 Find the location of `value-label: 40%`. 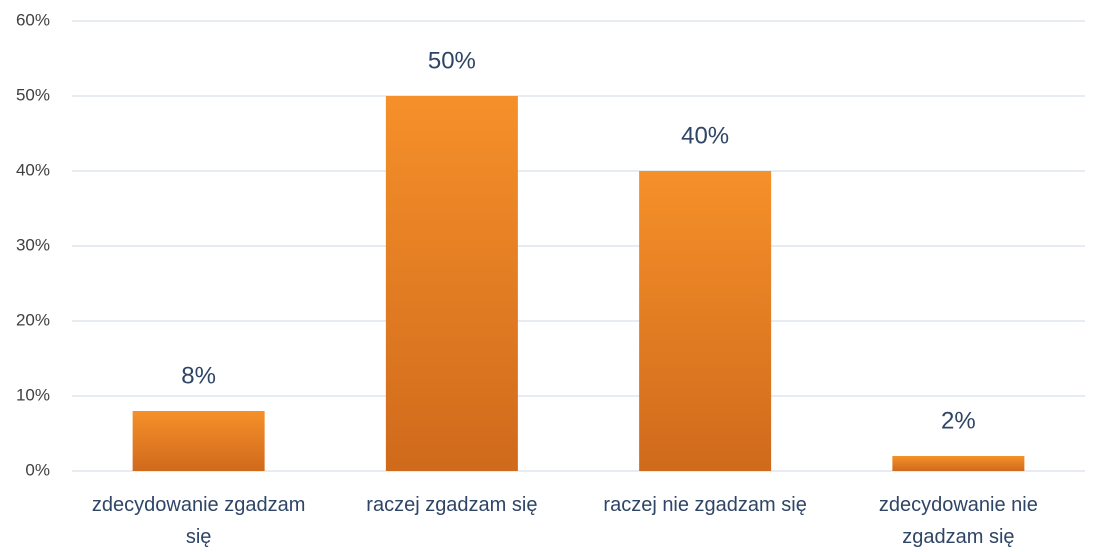

value-label: 40% is located at coordinates (705, 135).